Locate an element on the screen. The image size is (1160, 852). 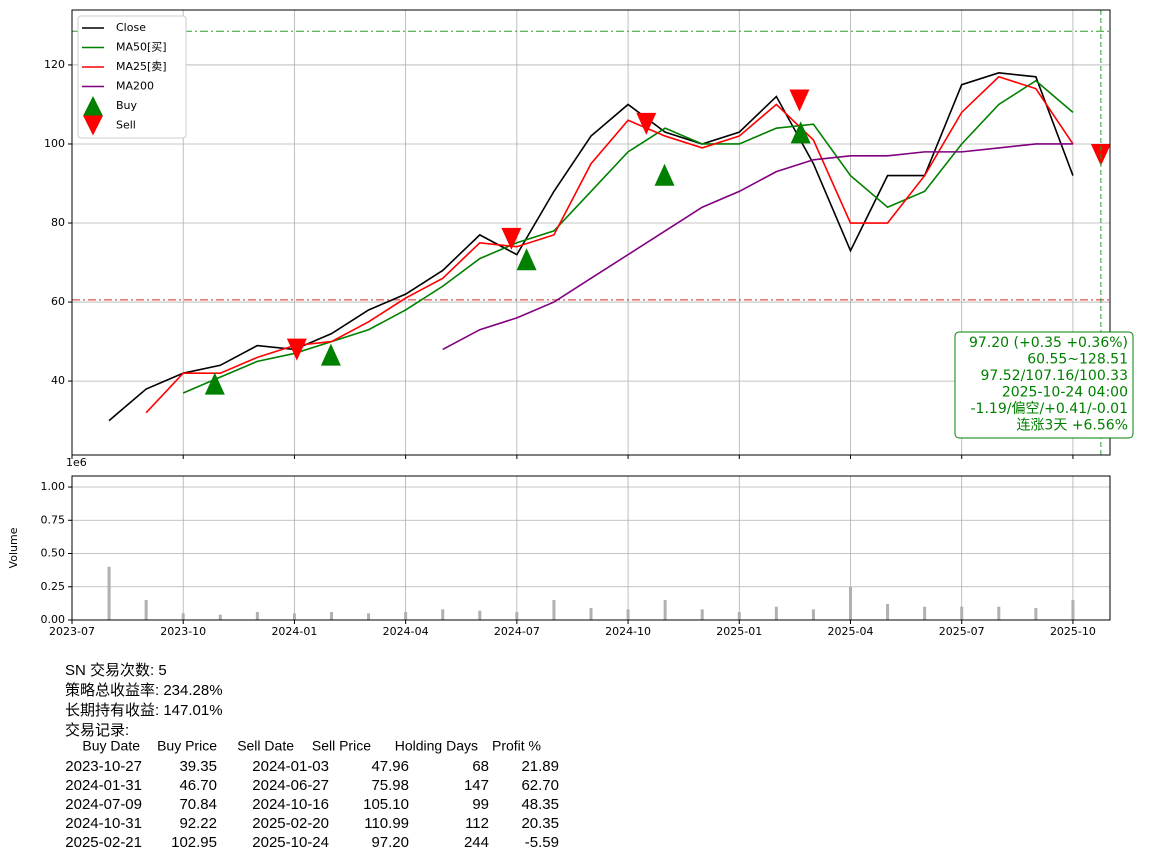
legend-label: MA200 is located at coordinates (135, 86).